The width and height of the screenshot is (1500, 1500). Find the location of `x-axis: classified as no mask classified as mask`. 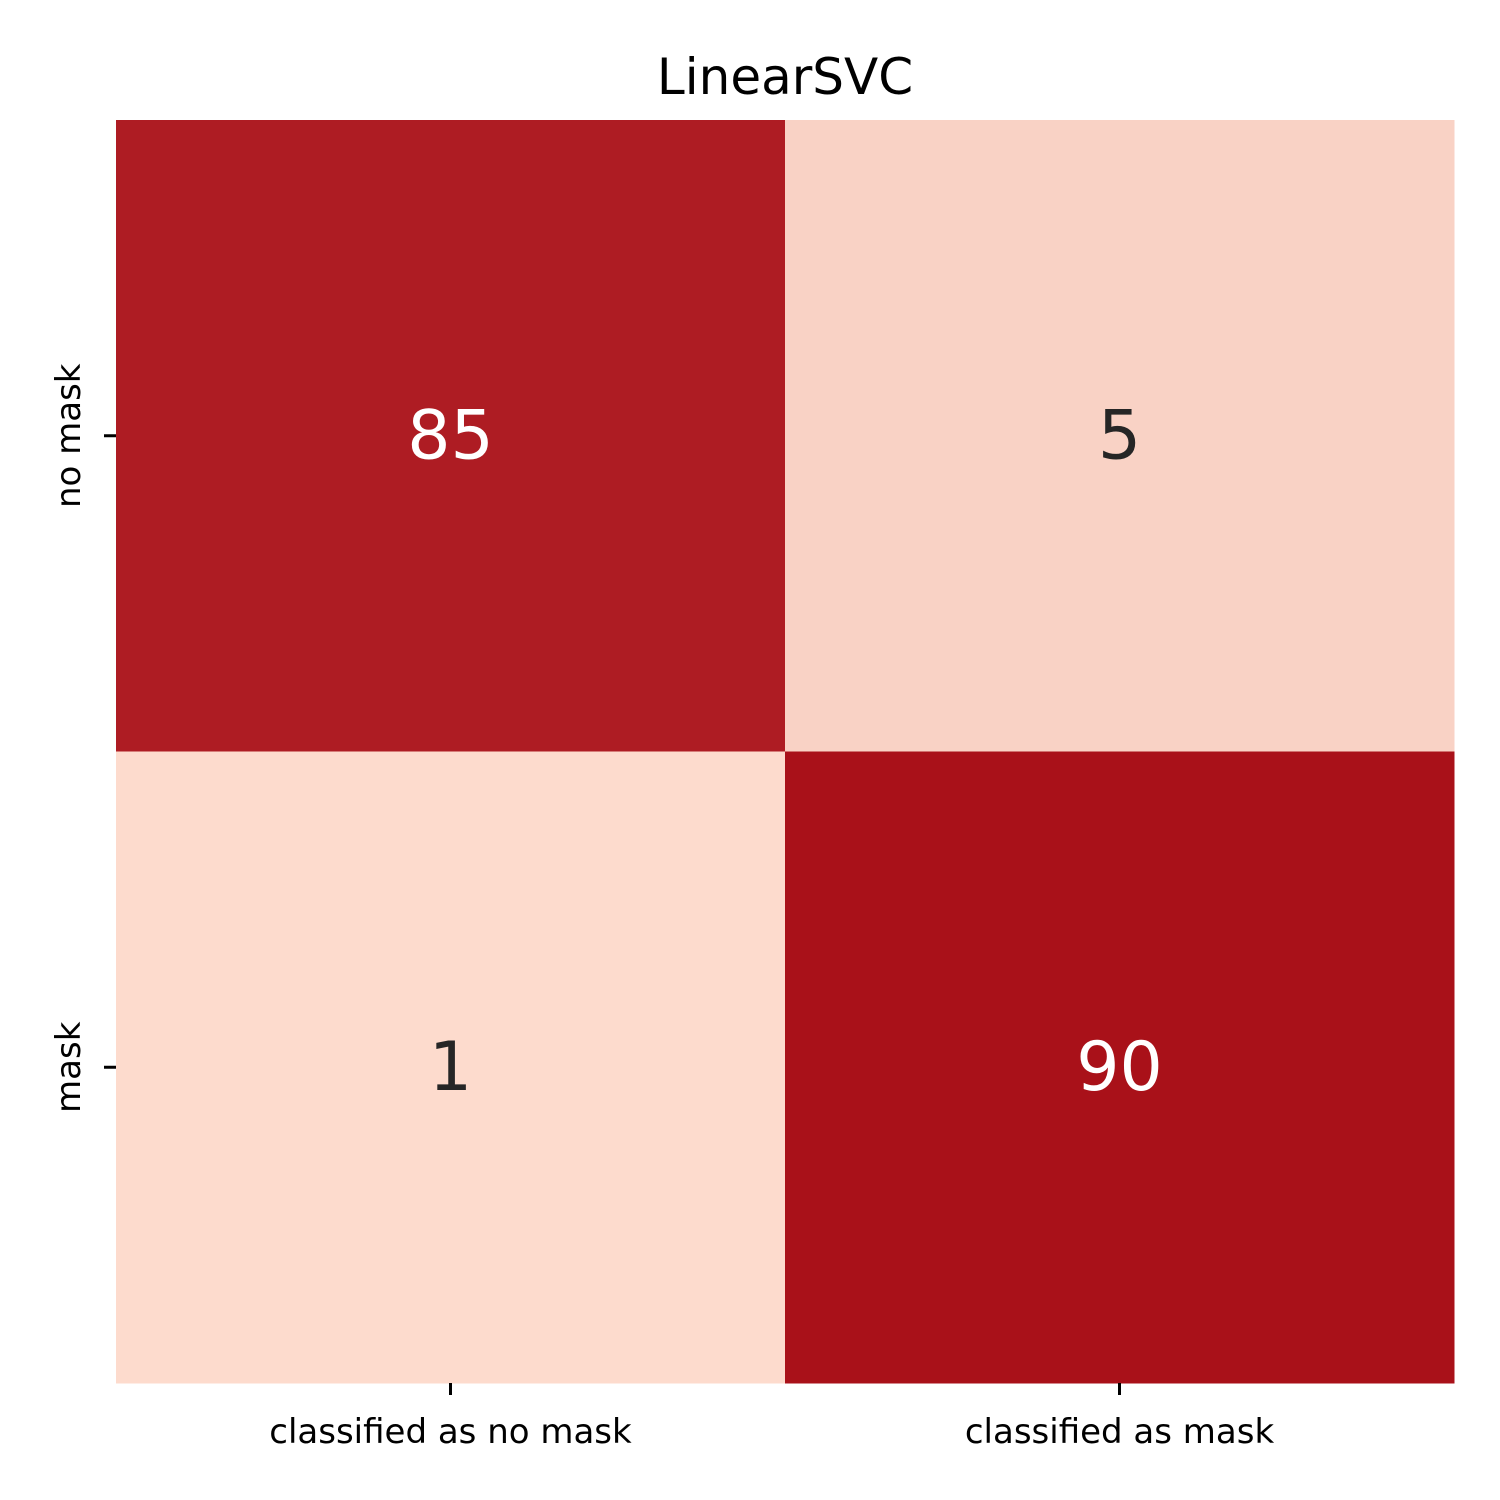

x-axis: classified as no mask classified as mask is located at coordinates (771, 1417).